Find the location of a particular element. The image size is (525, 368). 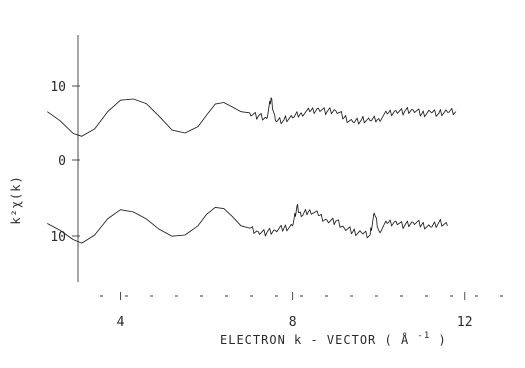

y-ticks: 10 0 10 is located at coordinates (65, 162).